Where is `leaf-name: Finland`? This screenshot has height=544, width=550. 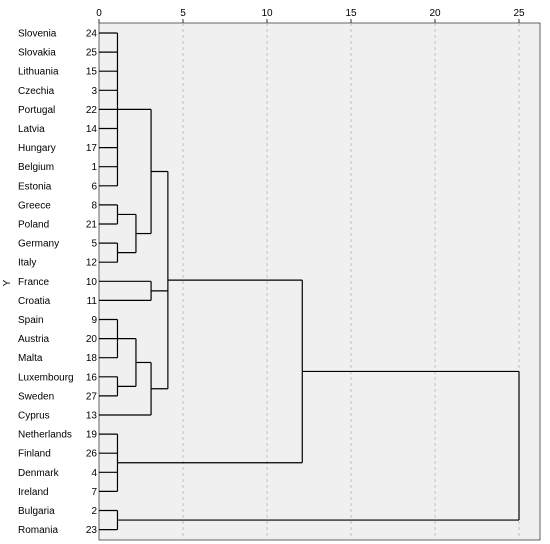
leaf-name: Finland is located at coordinates (34, 454).